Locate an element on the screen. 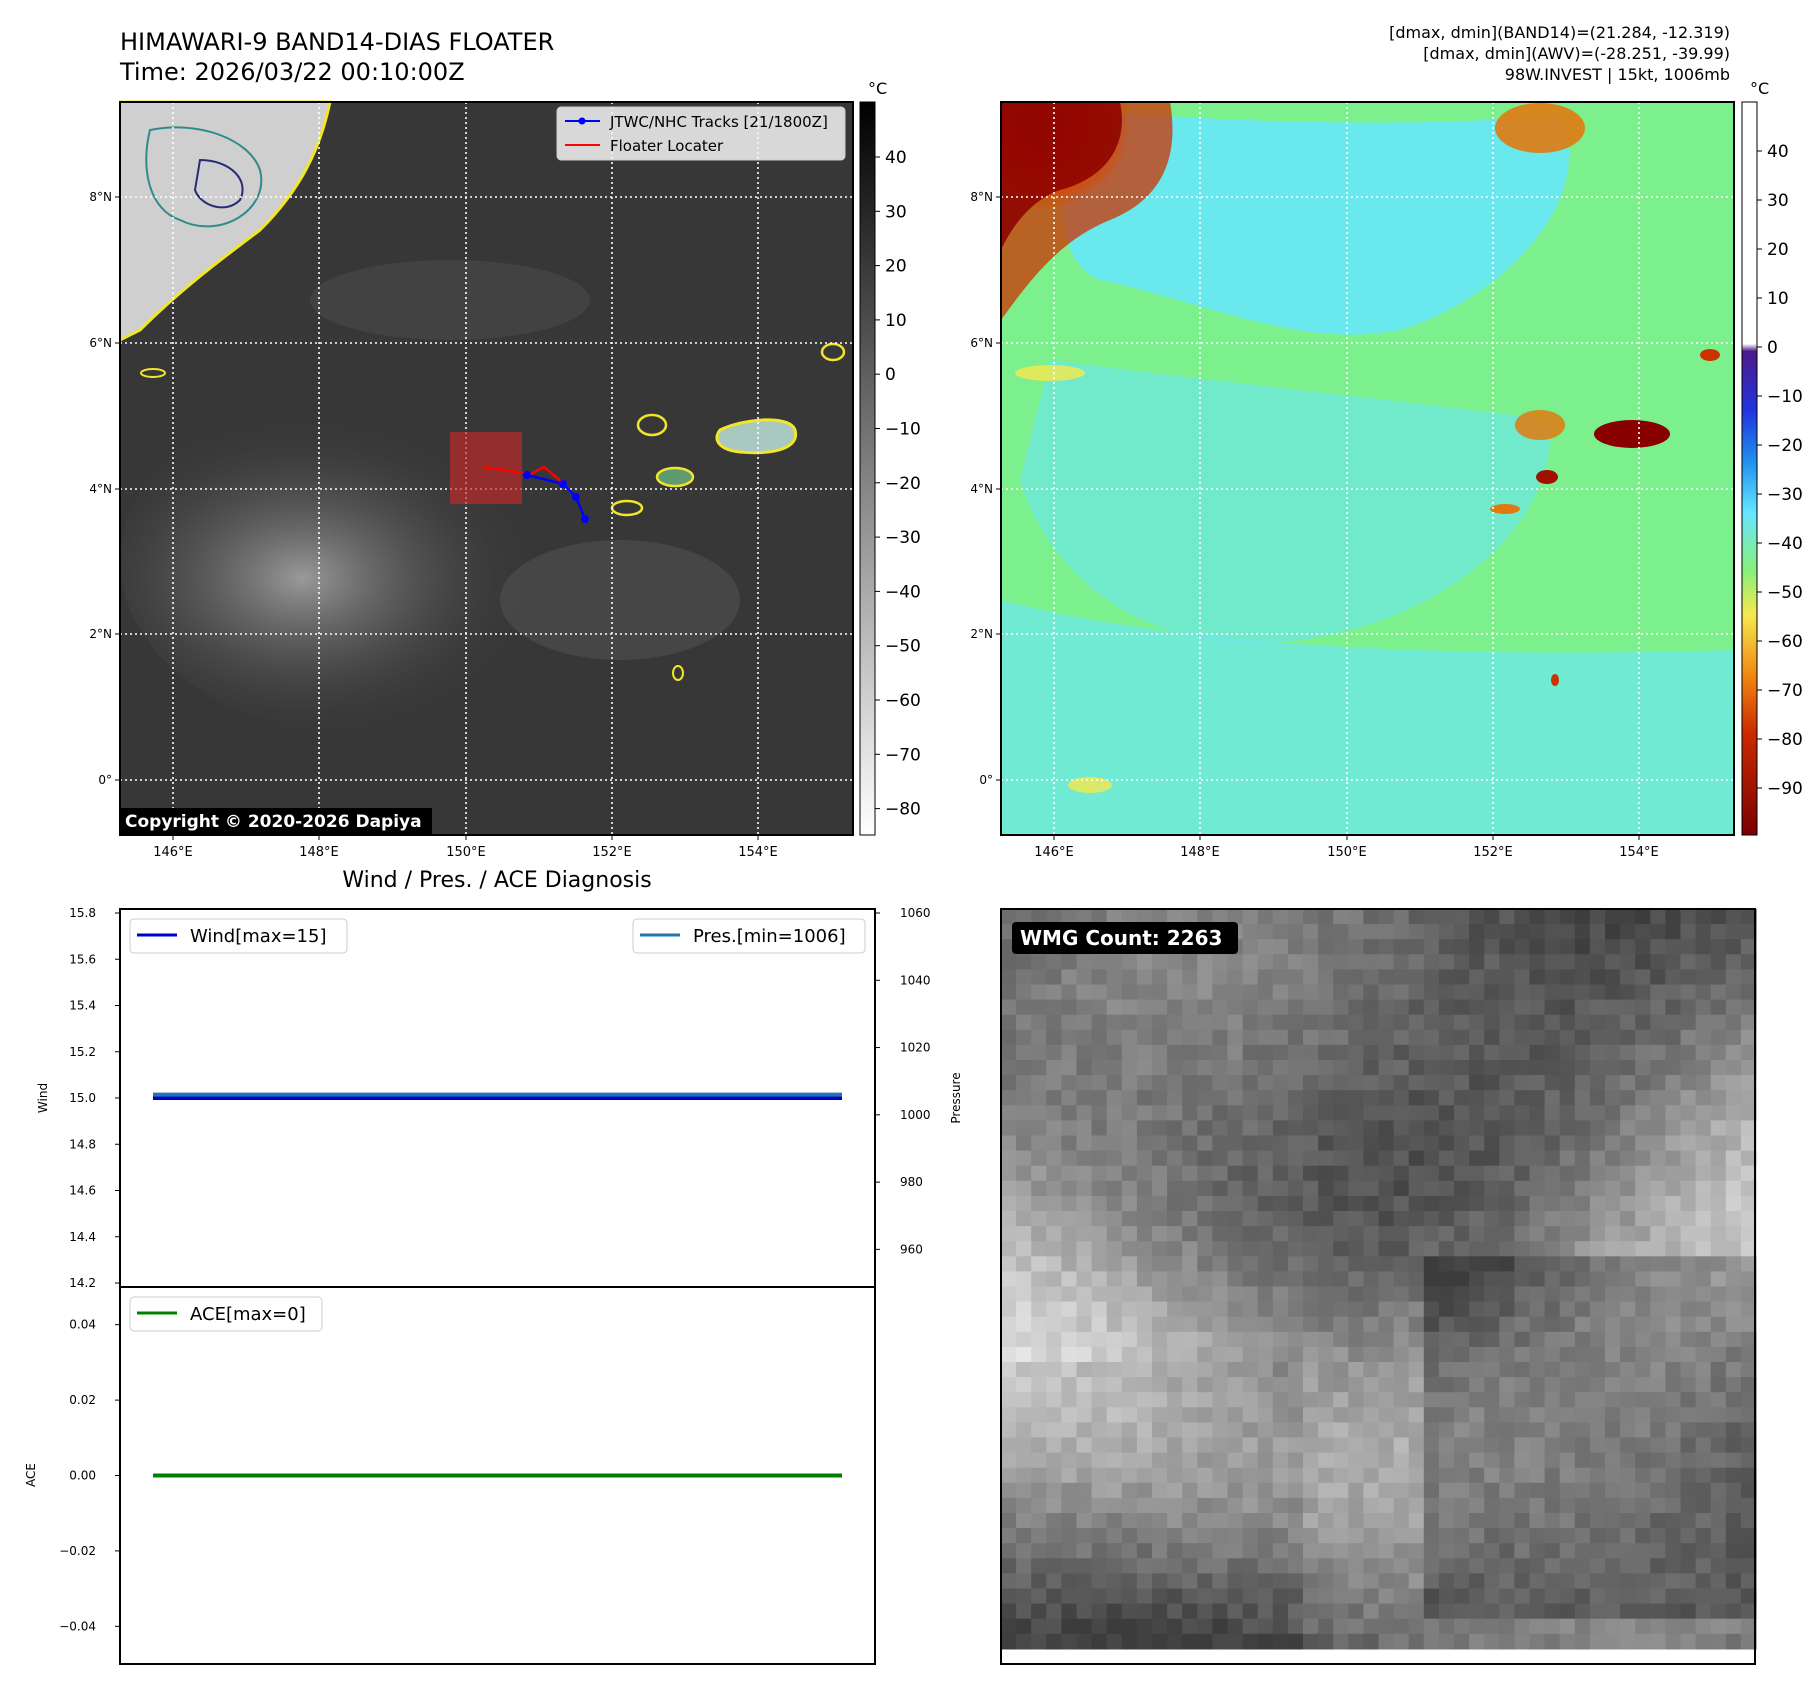 The width and height of the screenshot is (1813, 1694). colorbar-tick-label: 0 is located at coordinates (890, 375).